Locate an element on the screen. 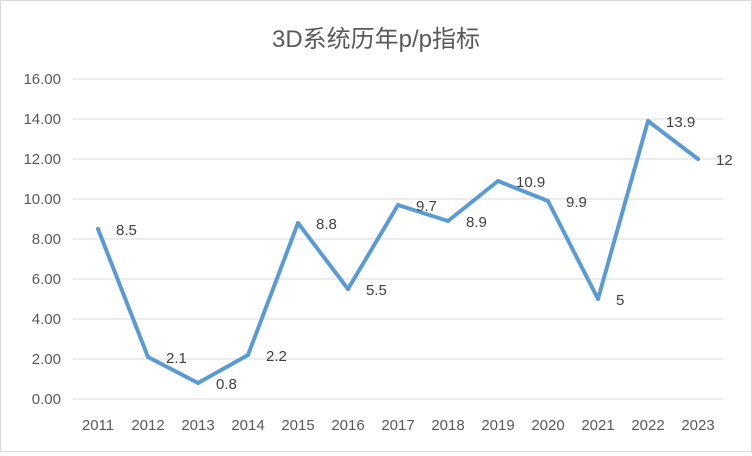  y-tick-label: 16.00 is located at coordinates (42, 79).